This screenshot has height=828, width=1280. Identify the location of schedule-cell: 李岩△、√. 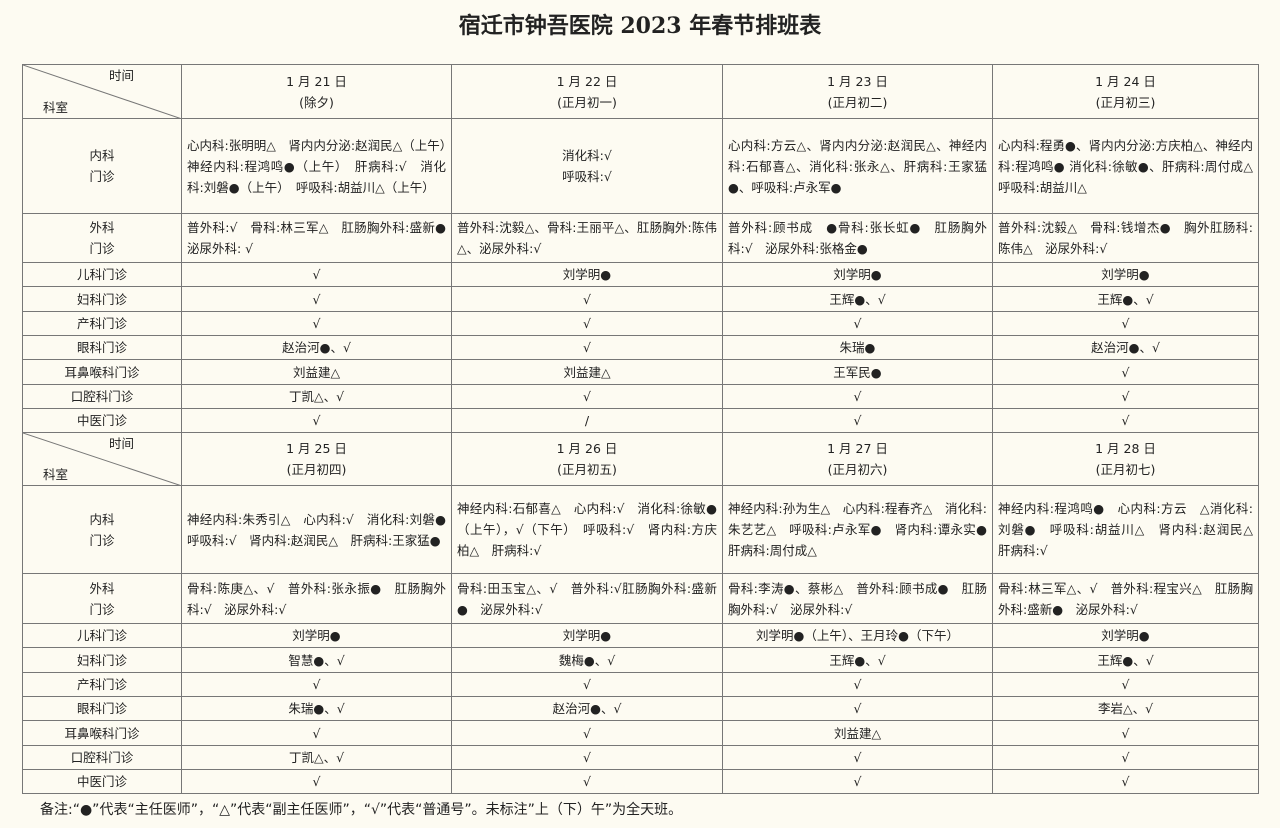
(1125, 708).